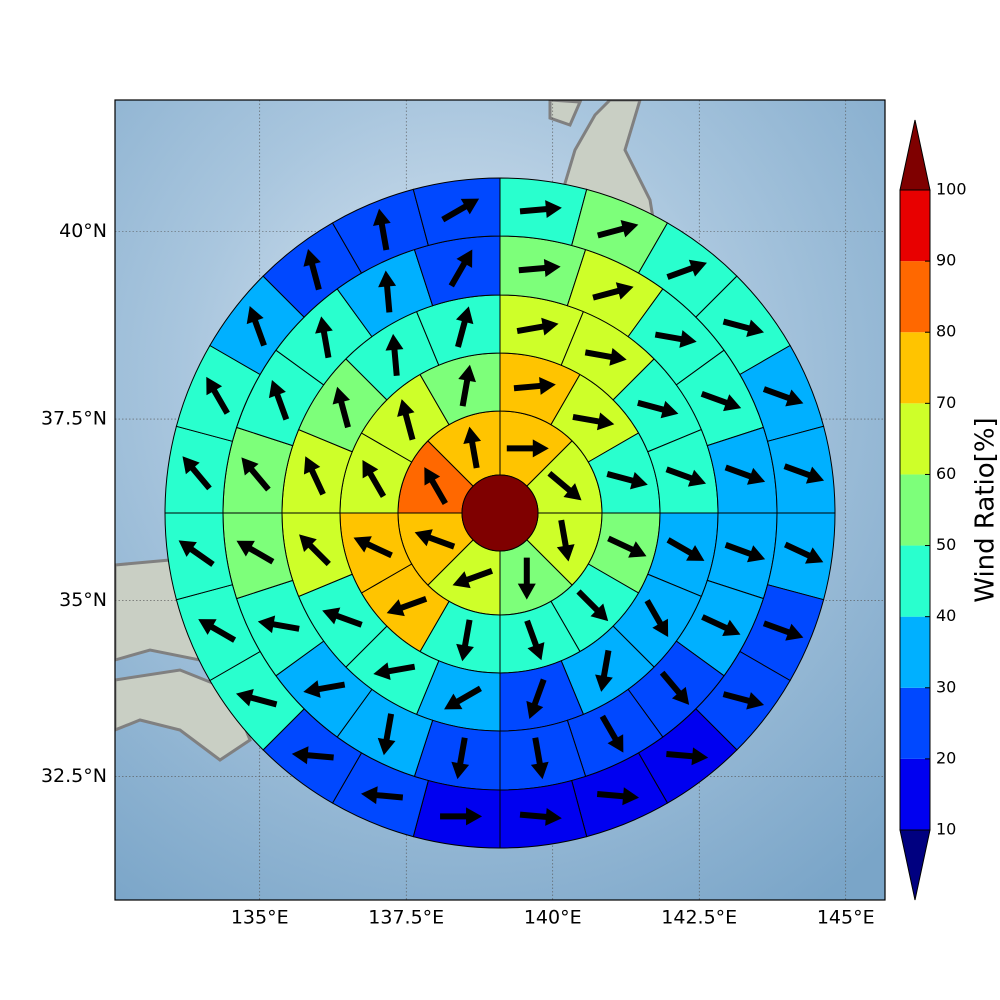 This screenshot has height=1000, width=1000. I want to click on colorbar-tick-label: 20, so click(946, 757).